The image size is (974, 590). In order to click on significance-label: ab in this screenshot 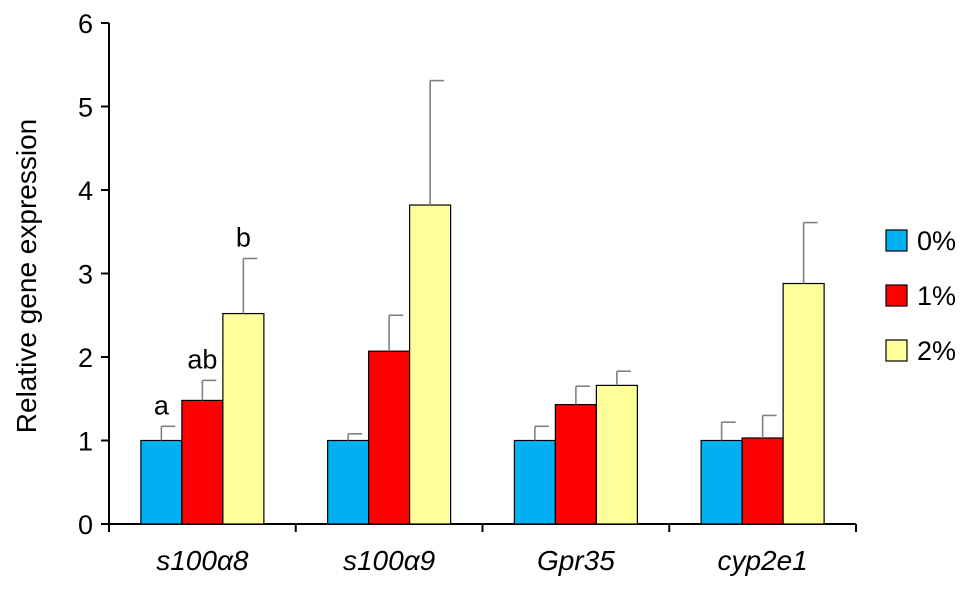, I will do `click(202, 359)`.